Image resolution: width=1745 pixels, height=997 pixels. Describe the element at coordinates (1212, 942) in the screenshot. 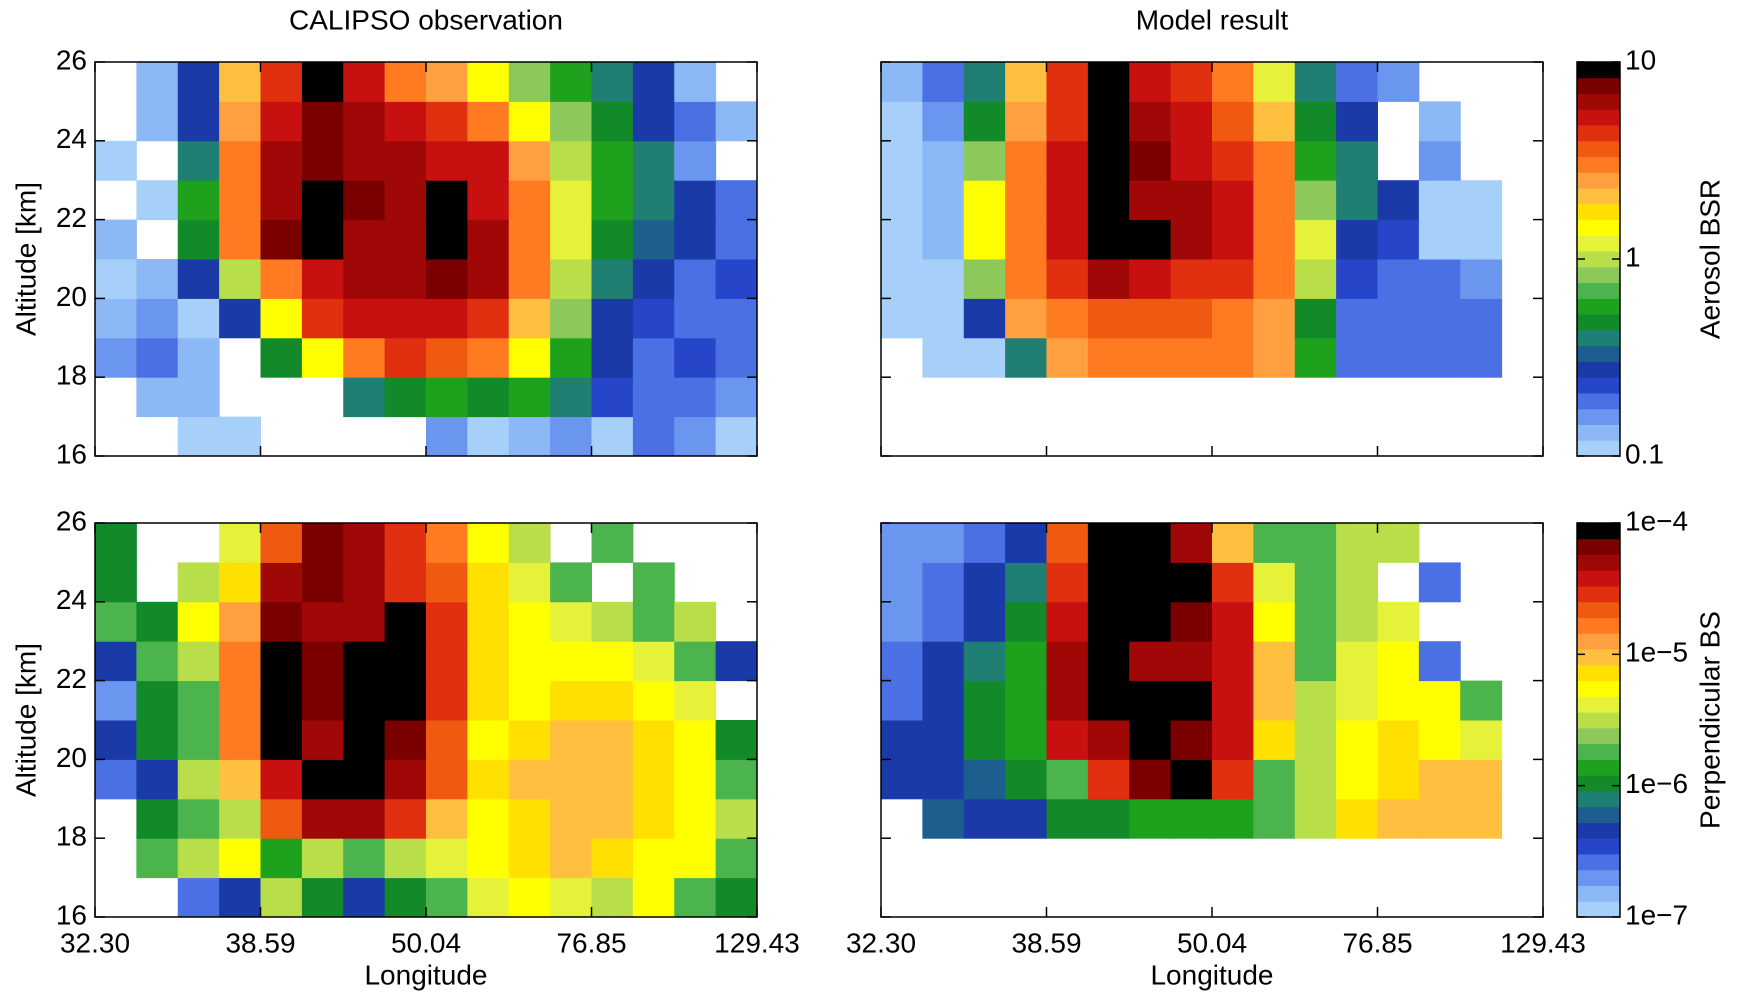

I see `x-tick-label: 50.04` at that location.